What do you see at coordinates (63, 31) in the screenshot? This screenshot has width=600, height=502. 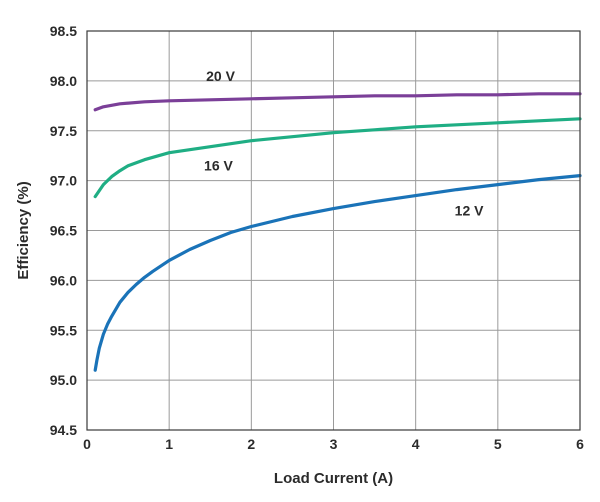 I see `y-tick-label: 98.5` at bounding box center [63, 31].